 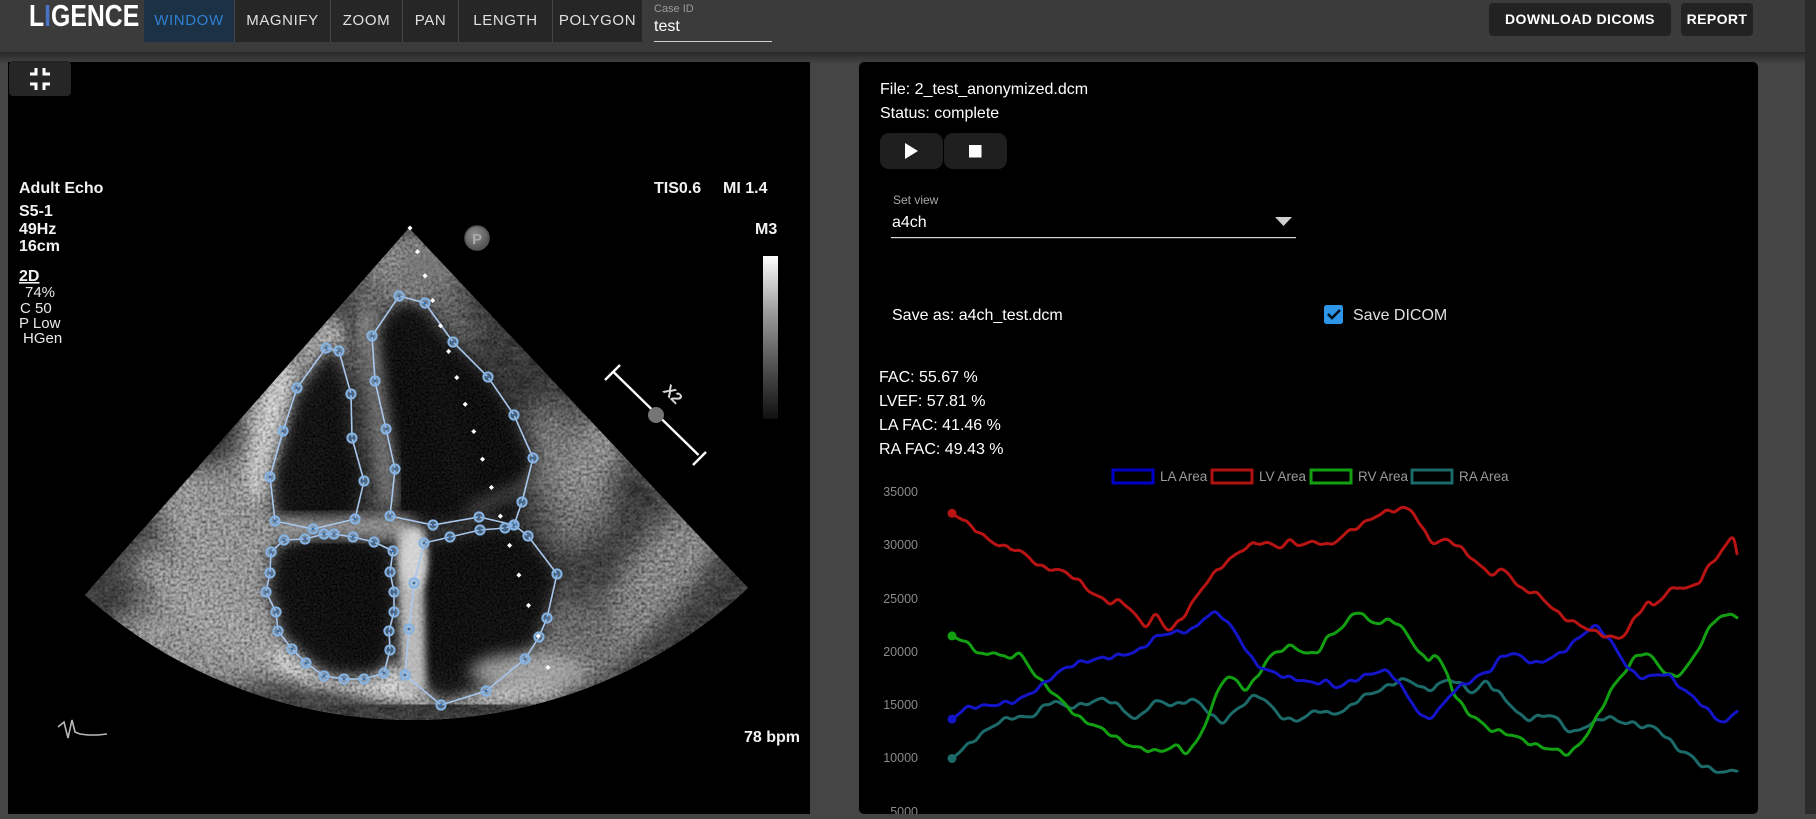 I want to click on svg-text: 16cm, so click(x=39, y=246).